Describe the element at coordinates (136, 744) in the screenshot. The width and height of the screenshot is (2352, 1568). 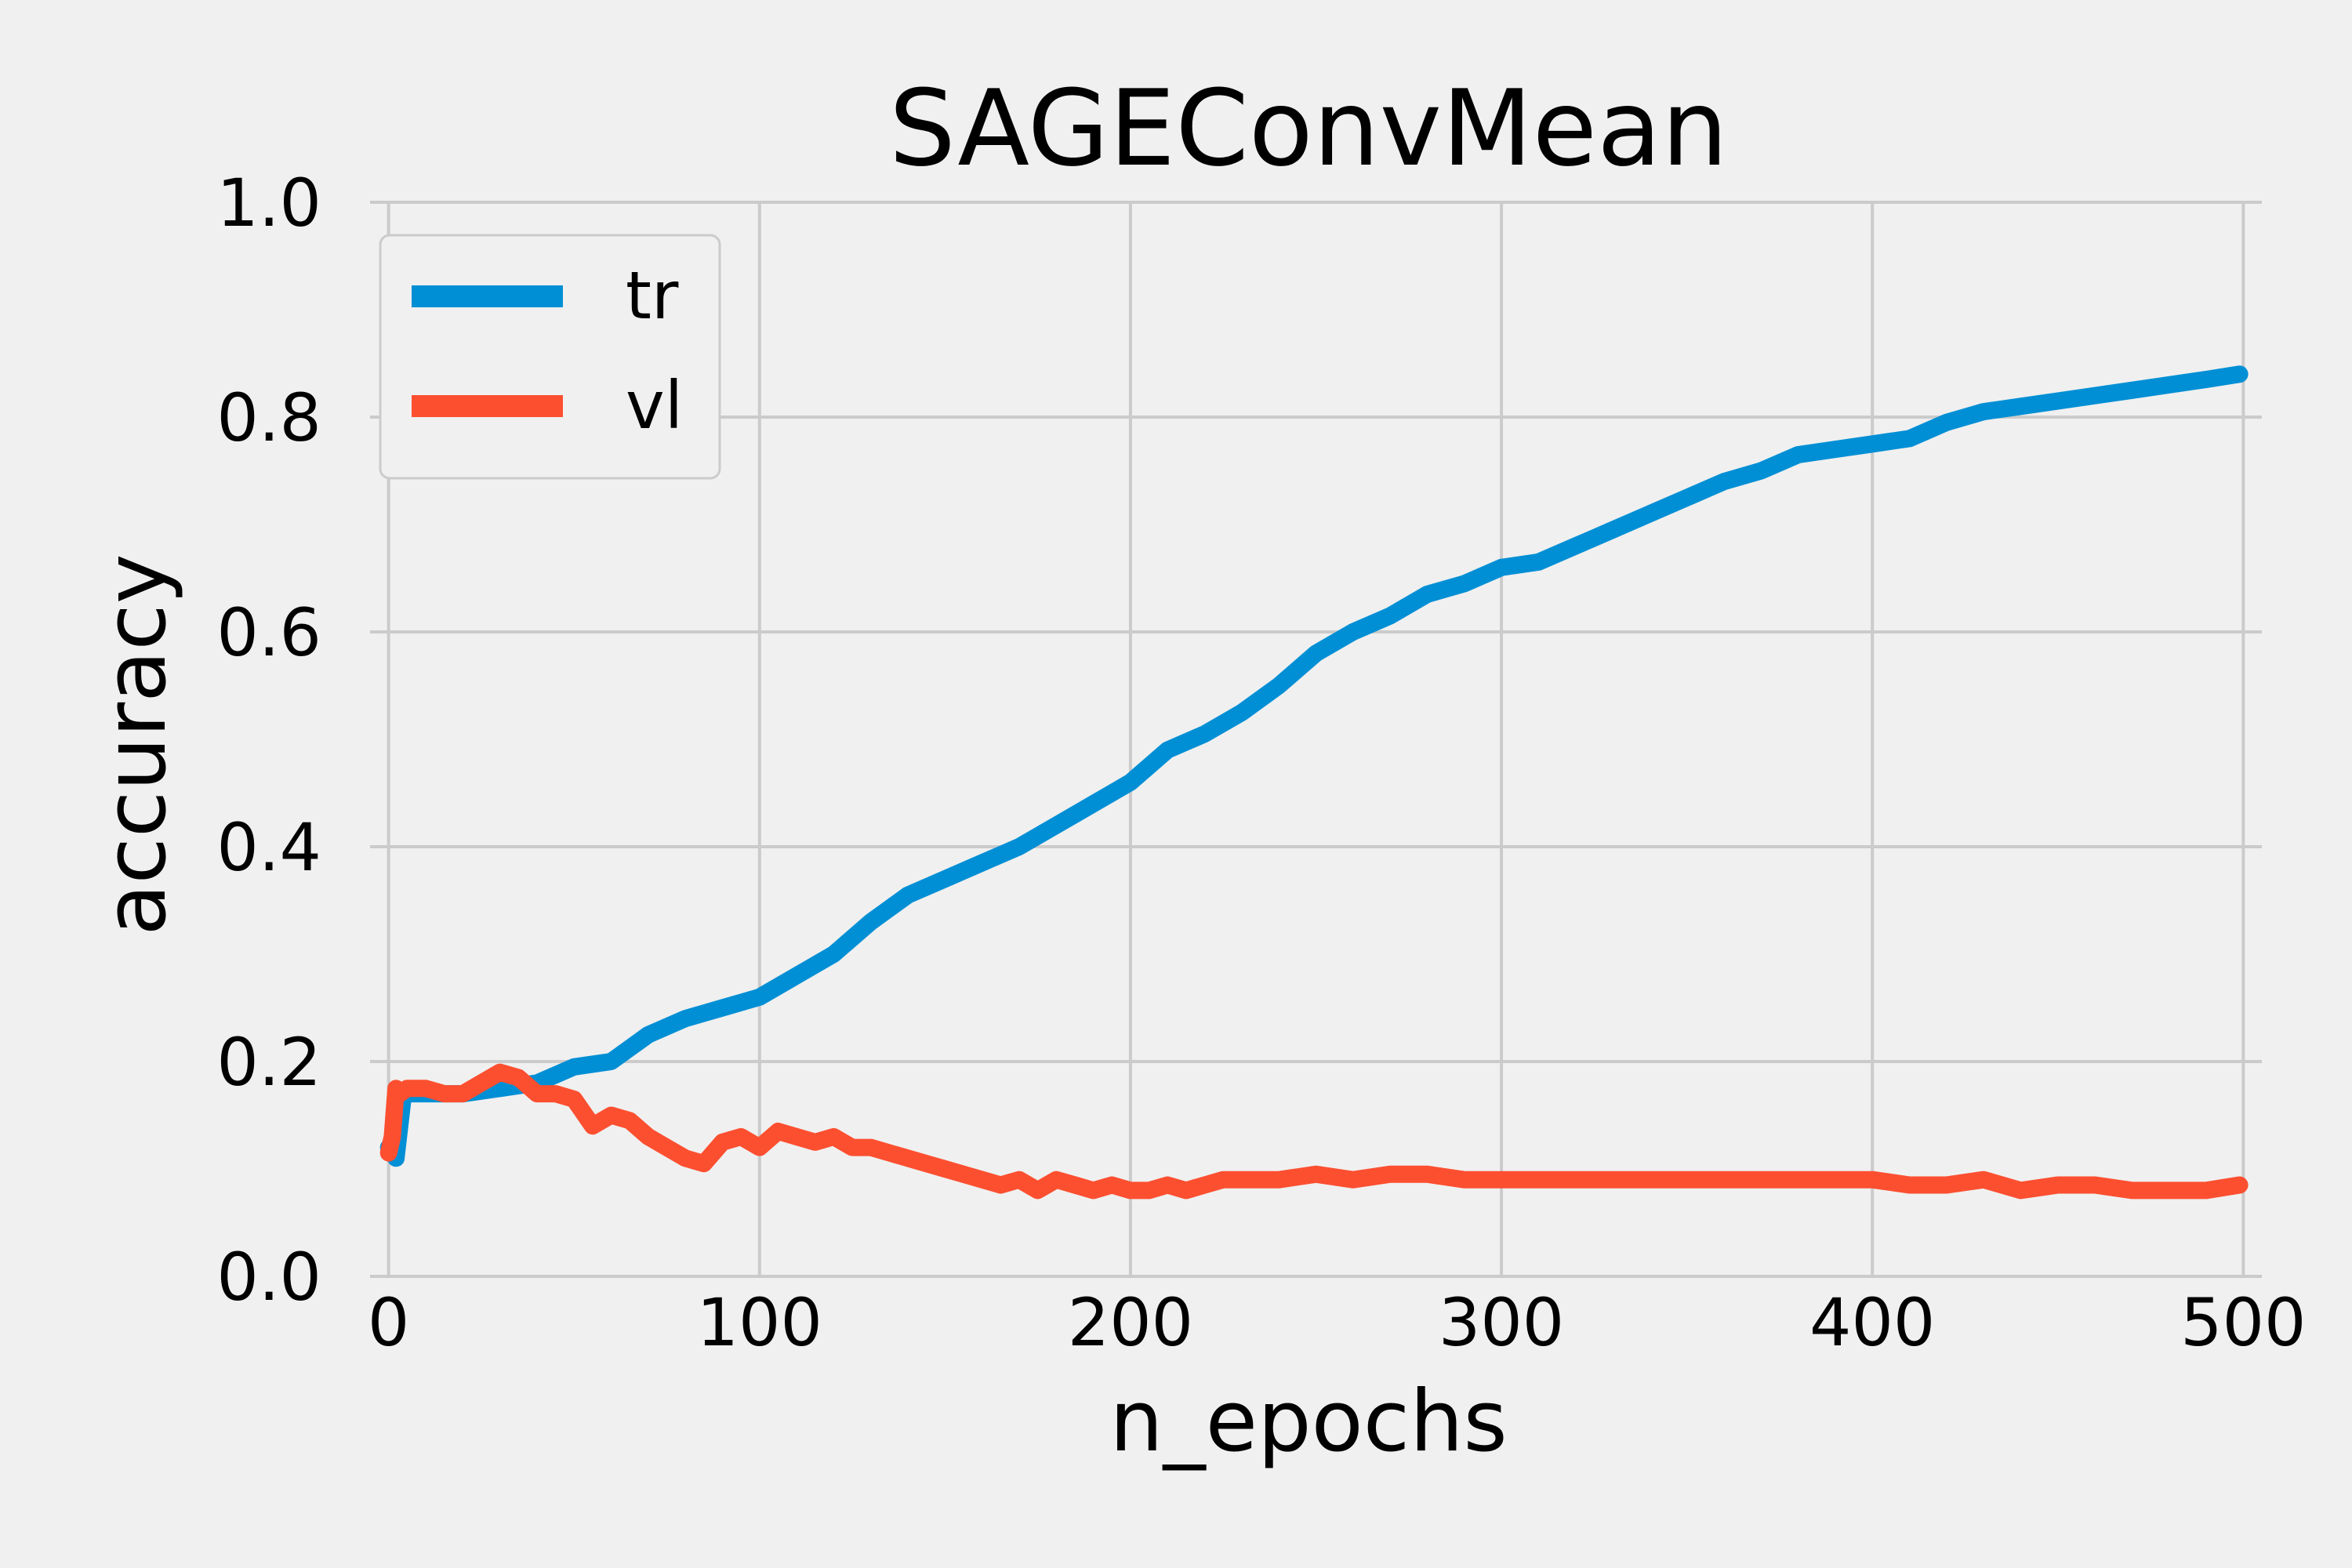
I see `y-axis-label: accuracy` at that location.